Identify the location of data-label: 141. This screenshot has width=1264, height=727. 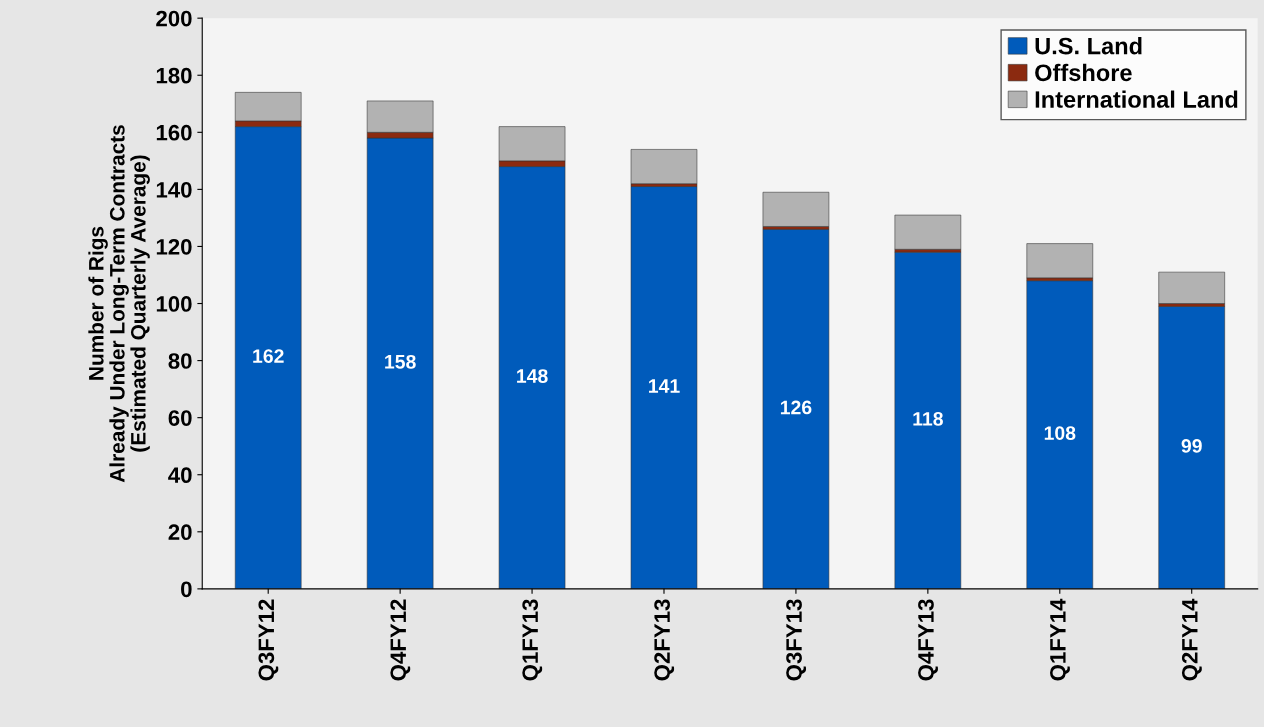
(664, 386).